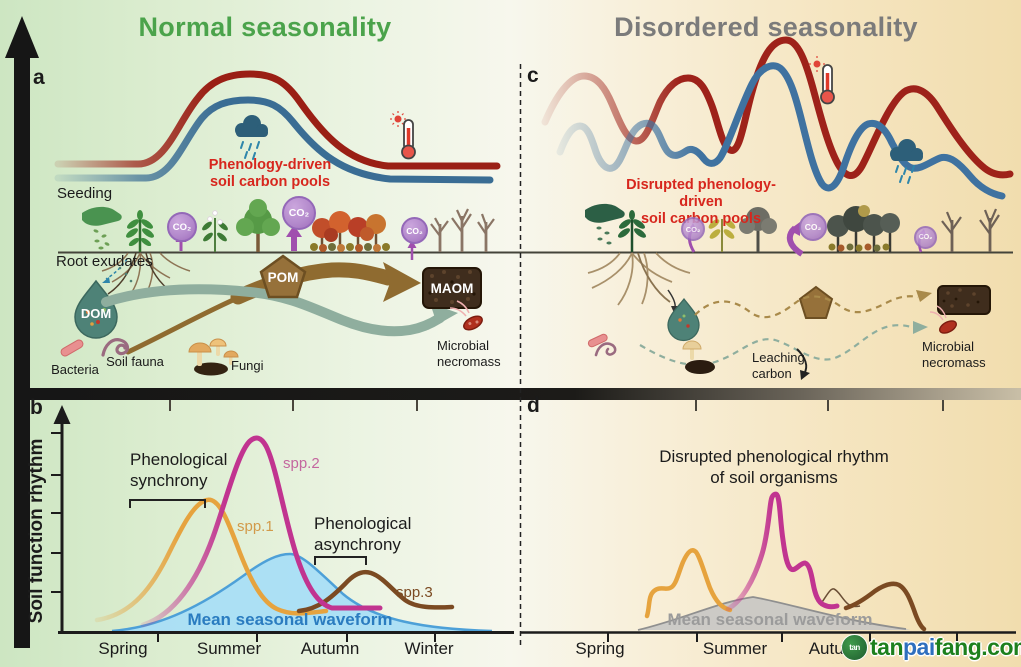 This screenshot has height=667, width=1021. What do you see at coordinates (270, 173) in the screenshot?
I see `phenology-driven-annotation: Phenology-driven soil carbon pools` at bounding box center [270, 173].